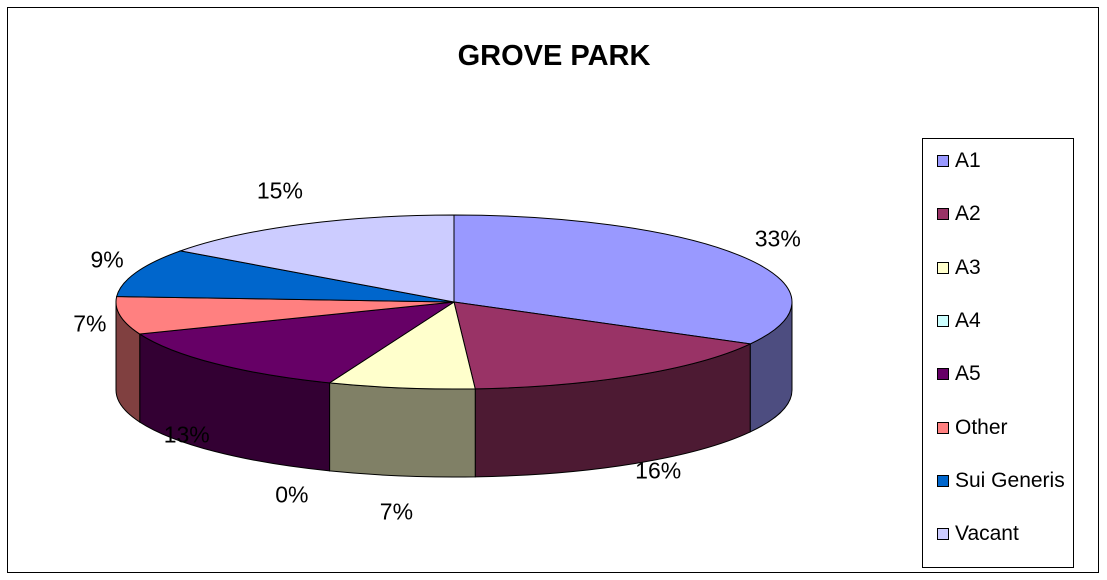 This screenshot has width=1107, height=580. What do you see at coordinates (396, 511) in the screenshot?
I see `data-label-a3: 7%` at bounding box center [396, 511].